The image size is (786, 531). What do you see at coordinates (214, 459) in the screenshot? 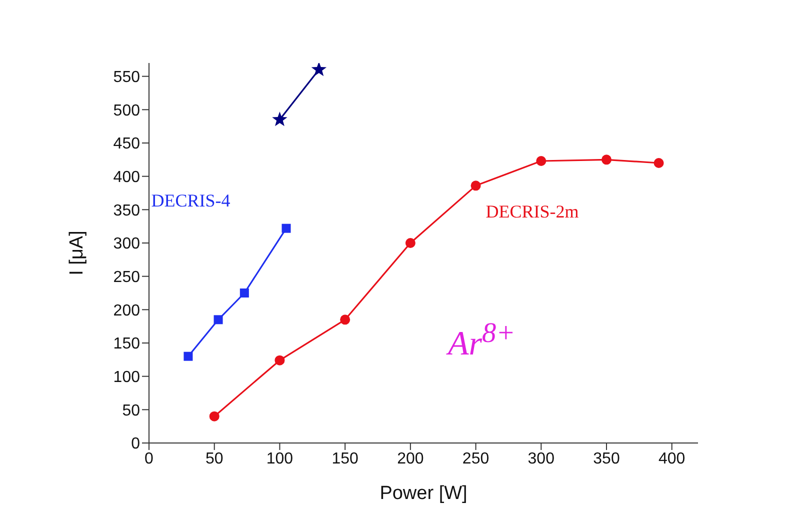
I see `x-tick-label: 50` at bounding box center [214, 459].